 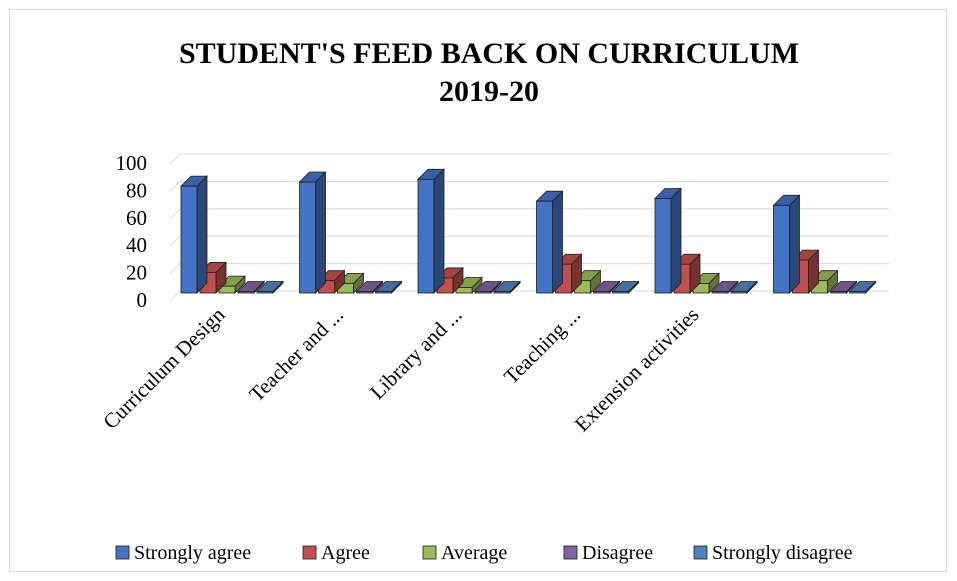 What do you see at coordinates (136, 245) in the screenshot?
I see `y-tick-label: 40` at bounding box center [136, 245].